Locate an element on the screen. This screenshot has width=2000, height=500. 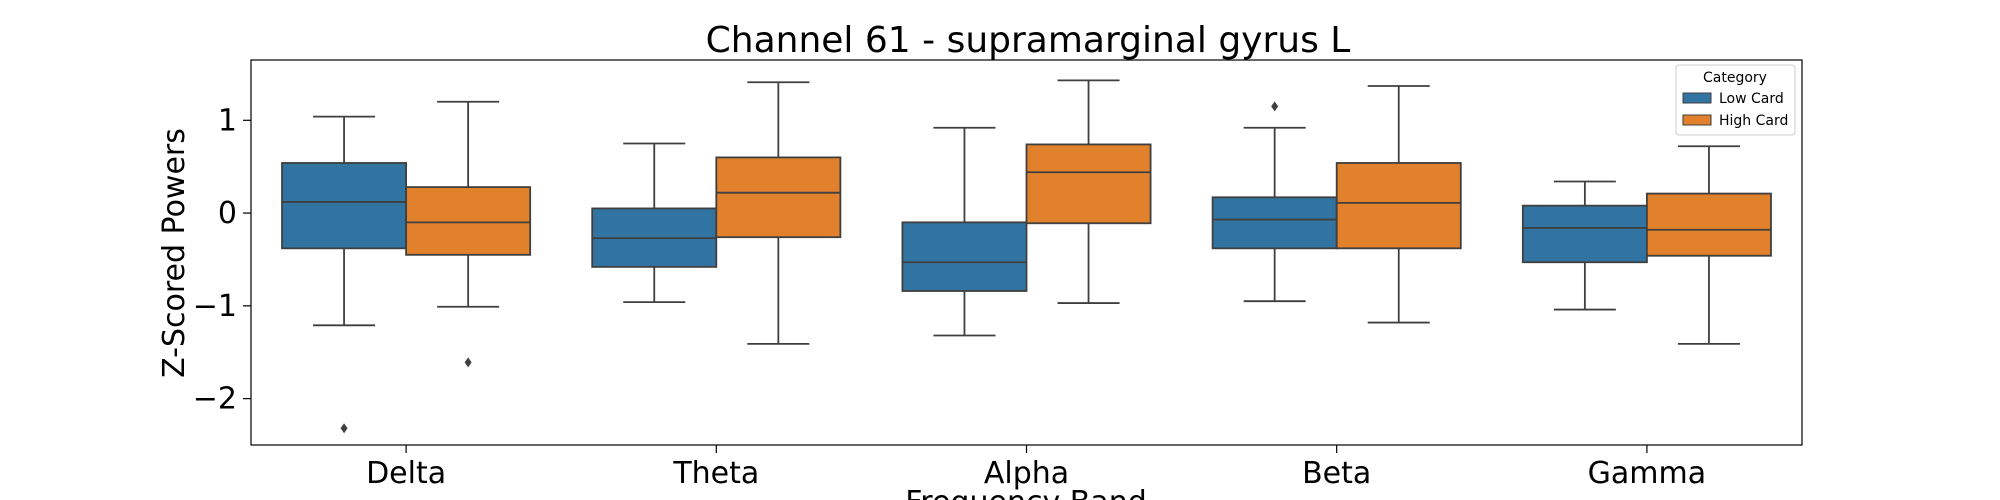
x-tick-label: Alpha is located at coordinates (1026, 473).